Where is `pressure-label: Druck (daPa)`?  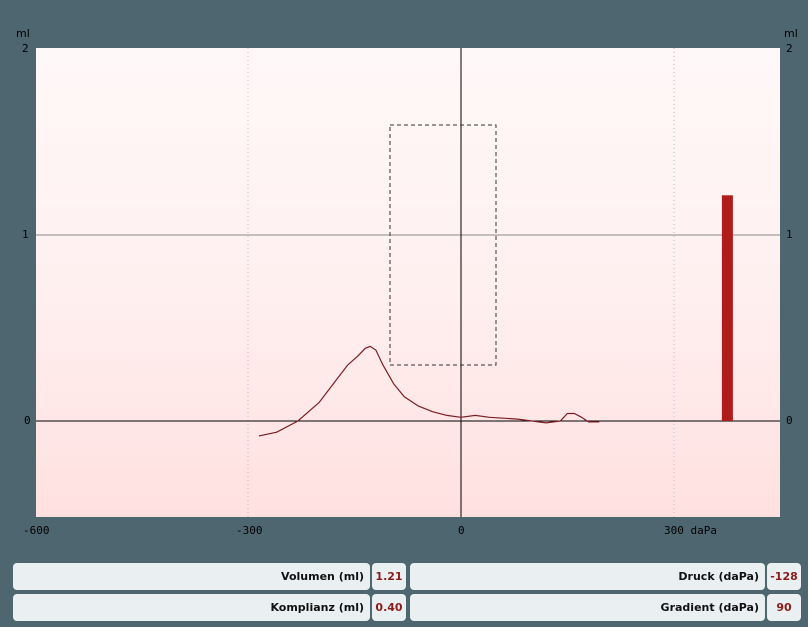
pressure-label: Druck (daPa) is located at coordinates (718, 576).